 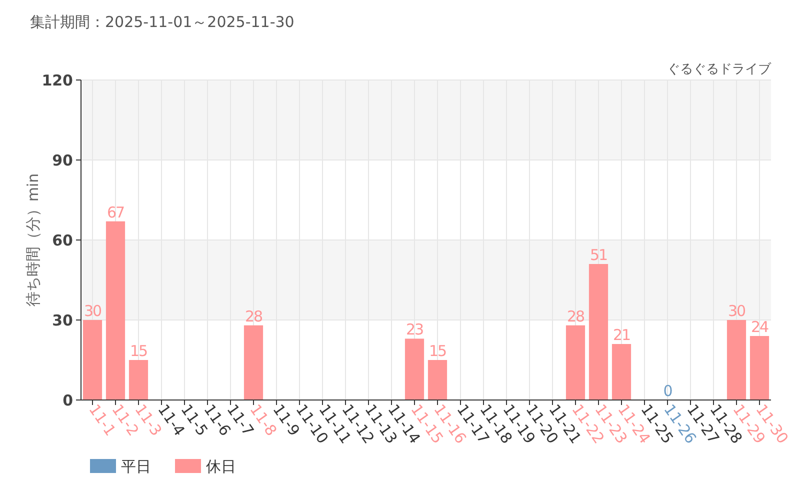 I want to click on y-tick-label: 90, so click(x=62, y=160).